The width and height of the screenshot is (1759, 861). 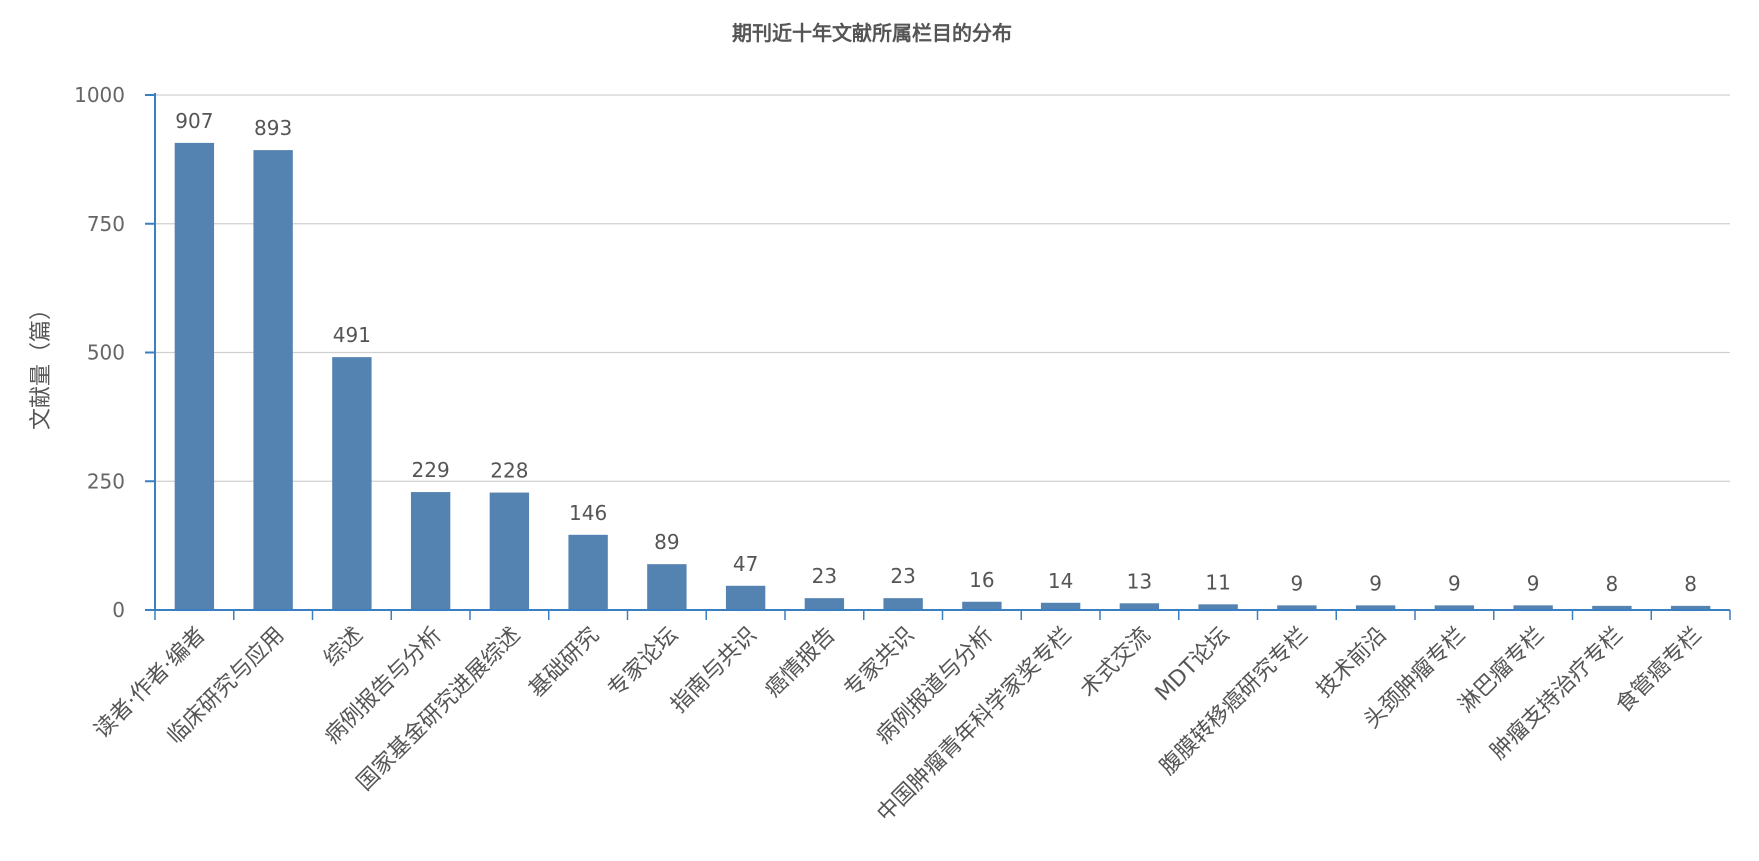 What do you see at coordinates (643, 663) in the screenshot?
I see `x-tick-label: 专家论坛` at bounding box center [643, 663].